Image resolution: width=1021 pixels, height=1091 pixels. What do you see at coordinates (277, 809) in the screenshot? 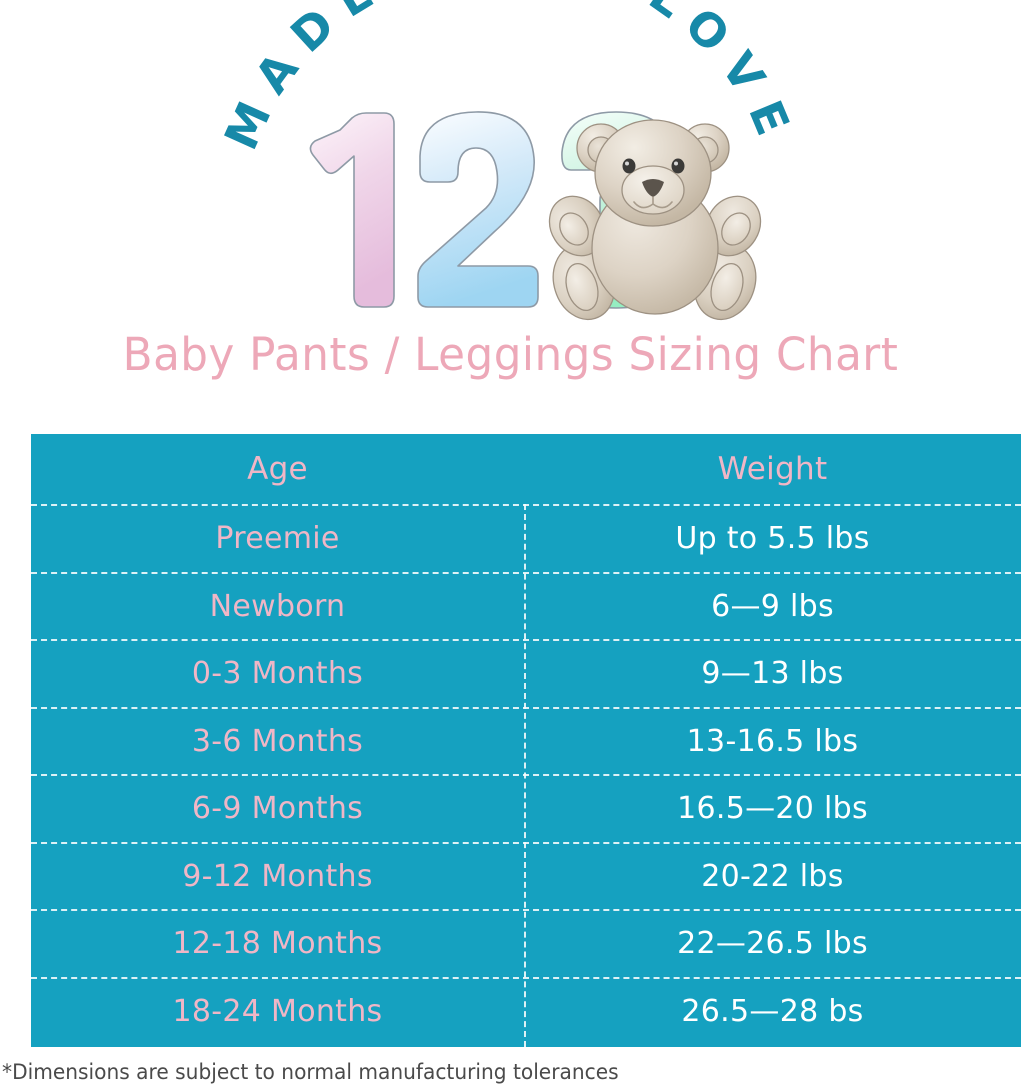
I see `cell-age: 6-9 Months` at bounding box center [277, 809].